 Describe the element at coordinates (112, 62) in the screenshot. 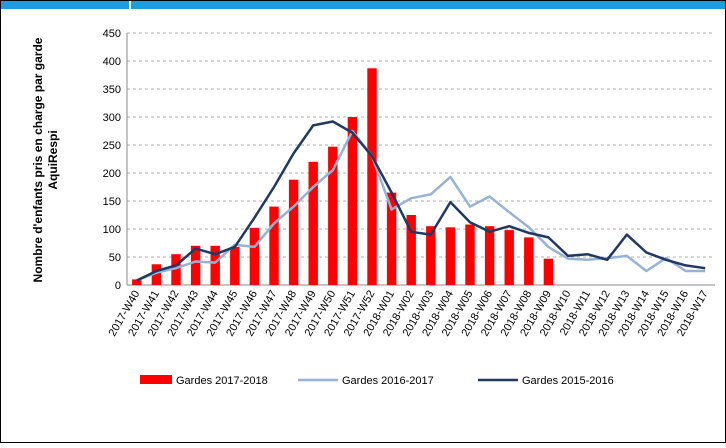

I see `y-tick-label: 400` at that location.